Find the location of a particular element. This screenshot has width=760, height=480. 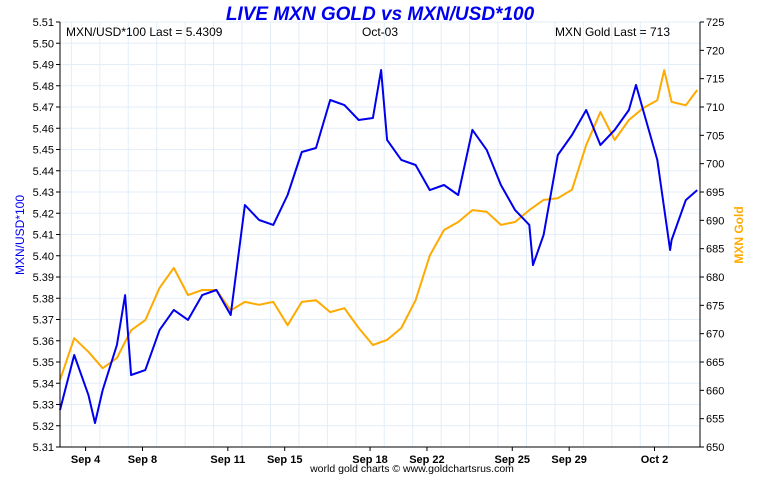

x-tick-label: Sep 8 is located at coordinates (142, 460).